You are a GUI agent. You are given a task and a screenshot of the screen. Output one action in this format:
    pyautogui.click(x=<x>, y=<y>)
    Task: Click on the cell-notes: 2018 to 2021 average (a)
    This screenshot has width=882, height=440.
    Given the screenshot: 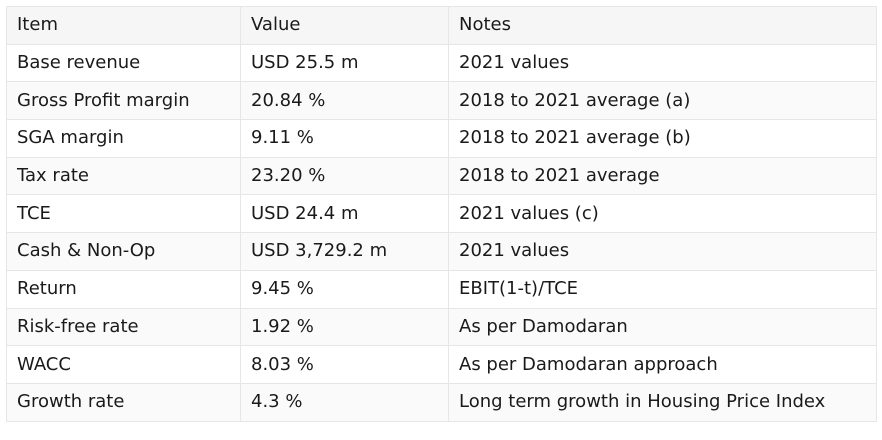 What is the action you would take?
    pyautogui.click(x=662, y=101)
    